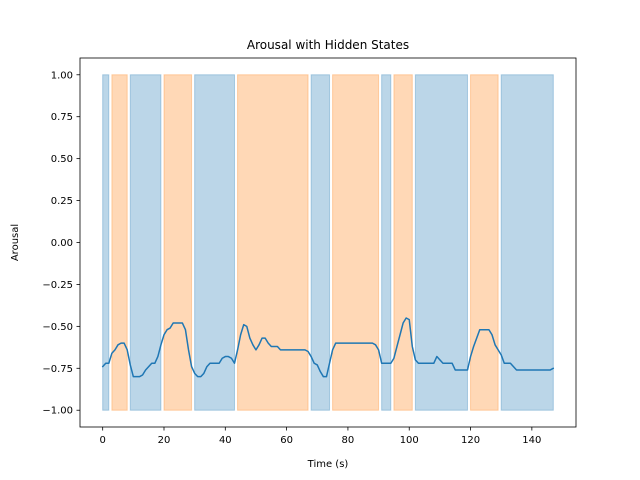  Describe the element at coordinates (286, 440) in the screenshot. I see `x-tick-label: 60` at that location.